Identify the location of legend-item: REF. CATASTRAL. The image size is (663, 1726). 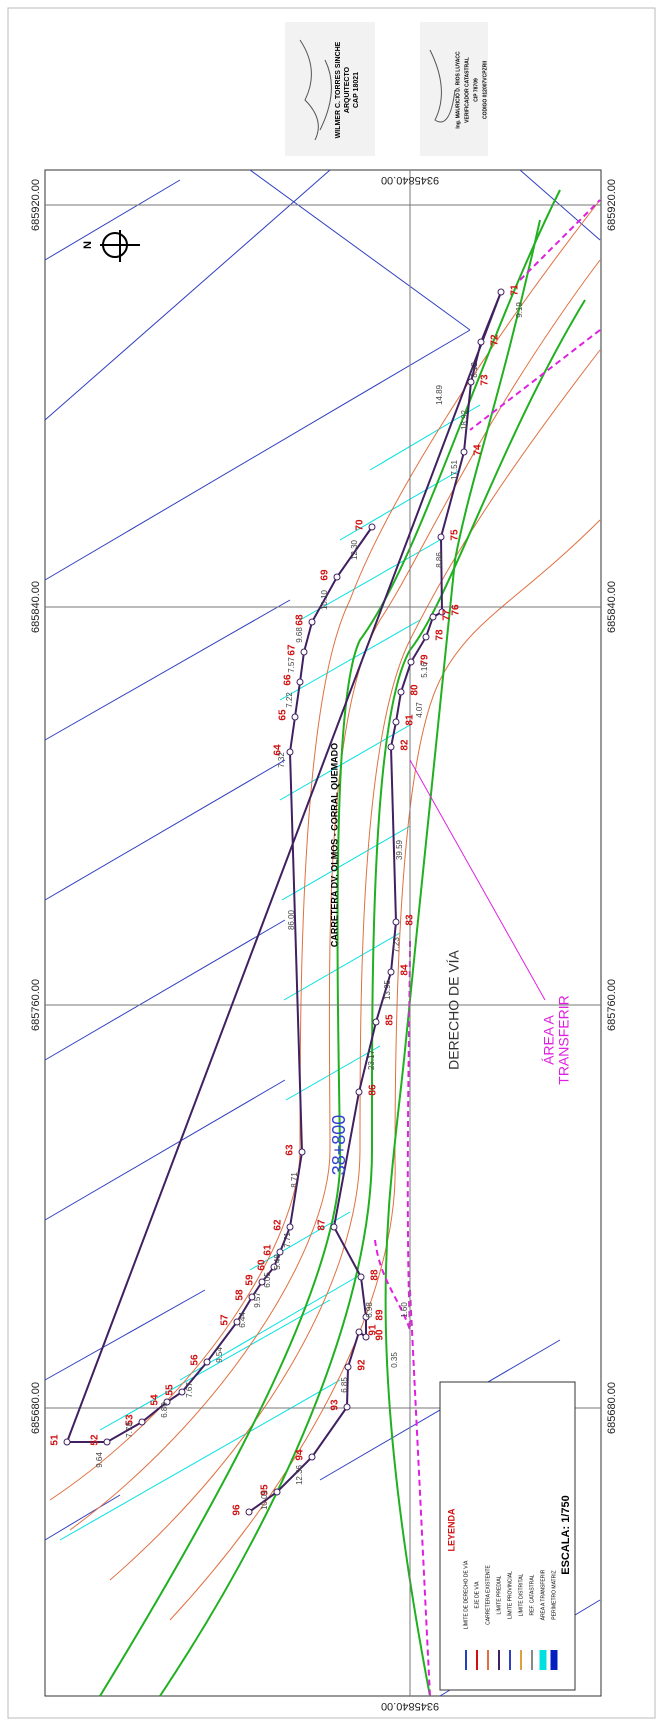
(532, 1594).